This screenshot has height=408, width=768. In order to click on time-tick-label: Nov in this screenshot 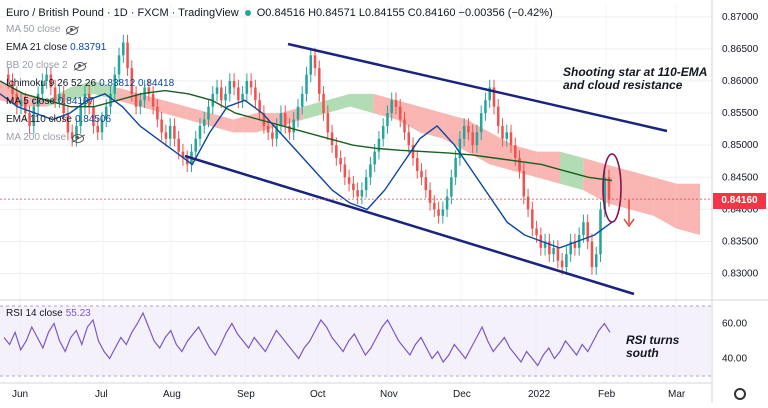, I will do `click(389, 394)`.